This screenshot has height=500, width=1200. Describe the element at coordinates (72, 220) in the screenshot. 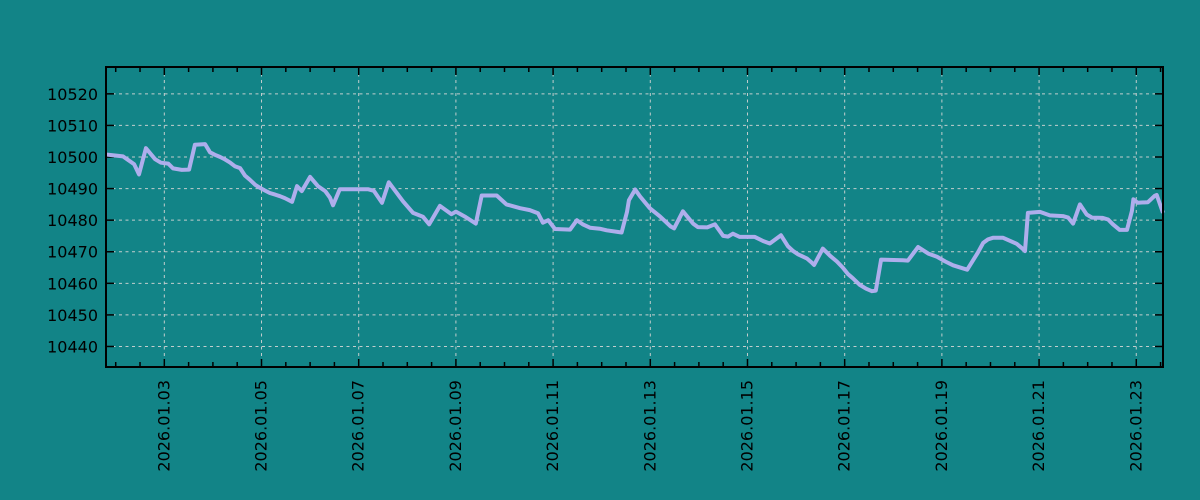

I see `y-tick-label: 10480` at that location.